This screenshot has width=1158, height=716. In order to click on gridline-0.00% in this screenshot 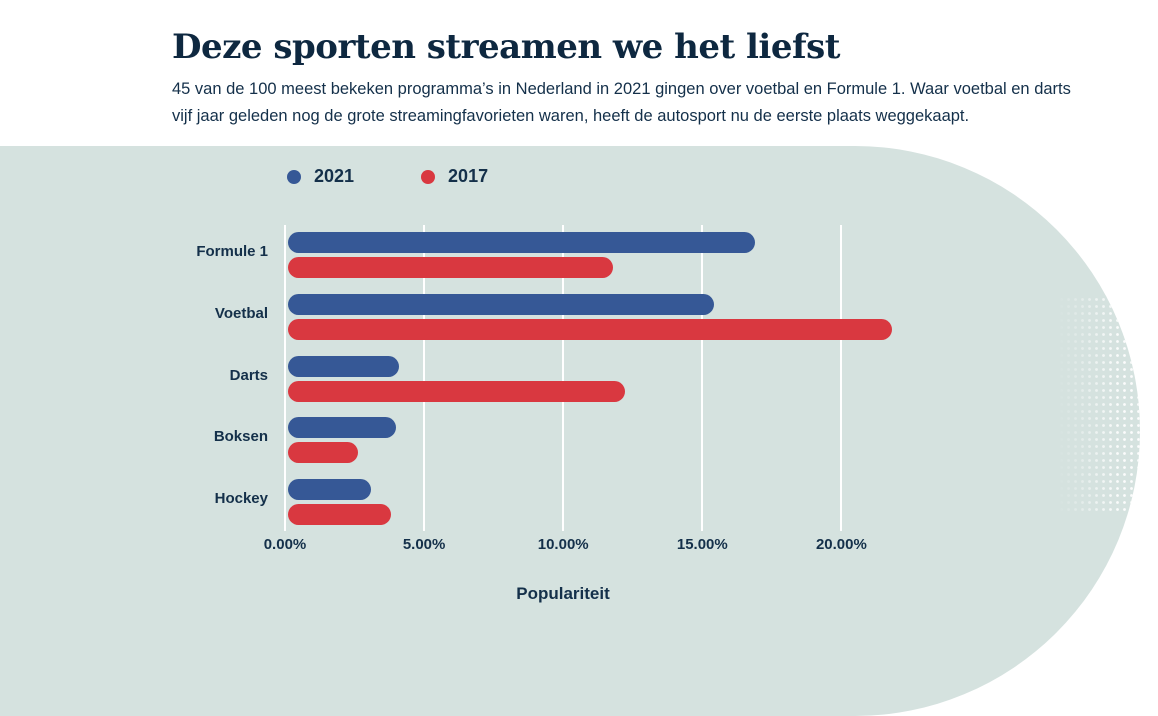, I will do `click(285, 378)`.